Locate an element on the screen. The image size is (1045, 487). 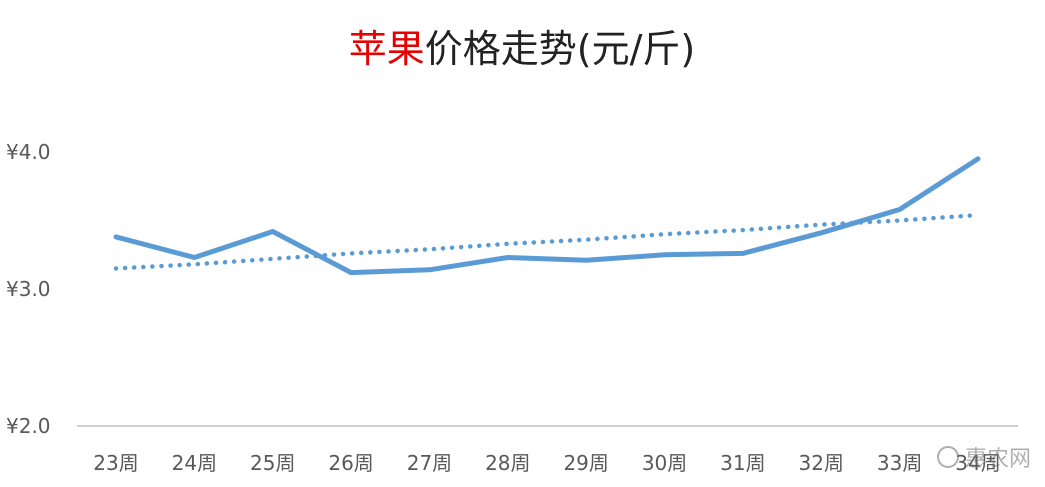
x-tick-label: 29周 is located at coordinates (585, 463).